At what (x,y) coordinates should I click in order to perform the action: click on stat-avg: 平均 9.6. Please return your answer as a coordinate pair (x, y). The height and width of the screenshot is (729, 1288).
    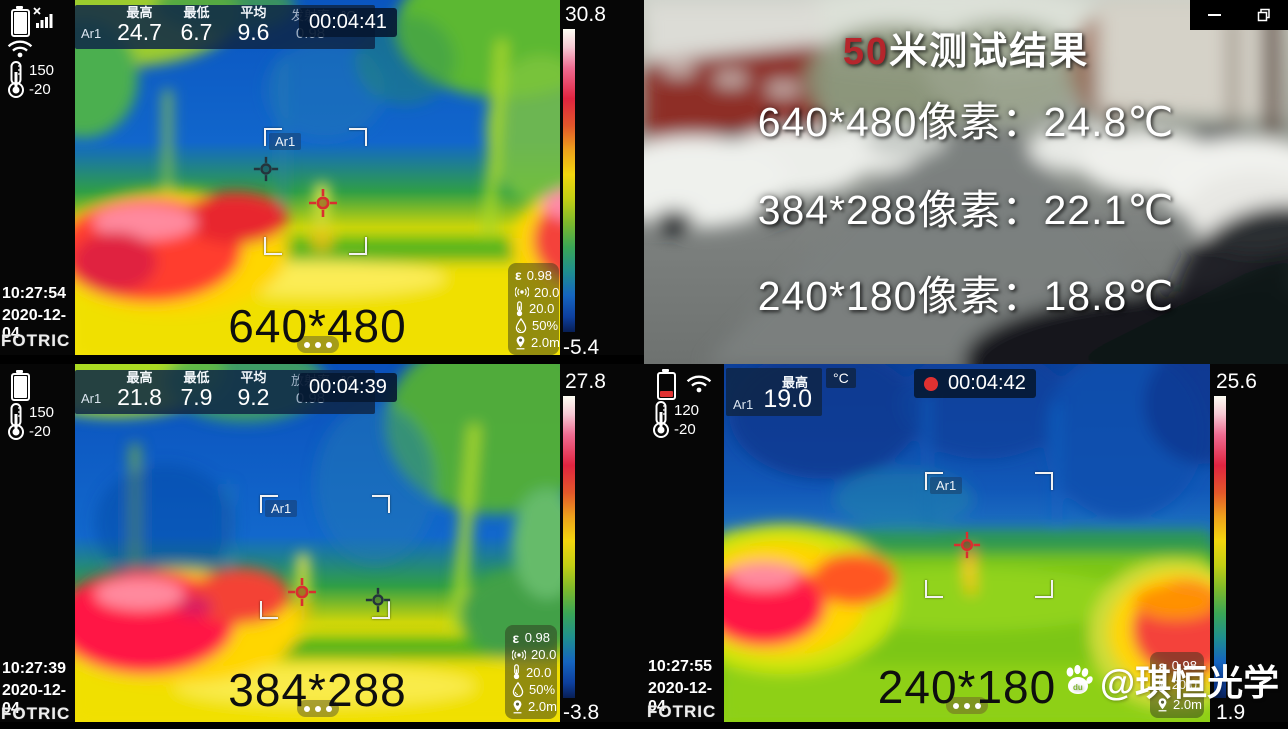
    Looking at the image, I should click on (253, 25).